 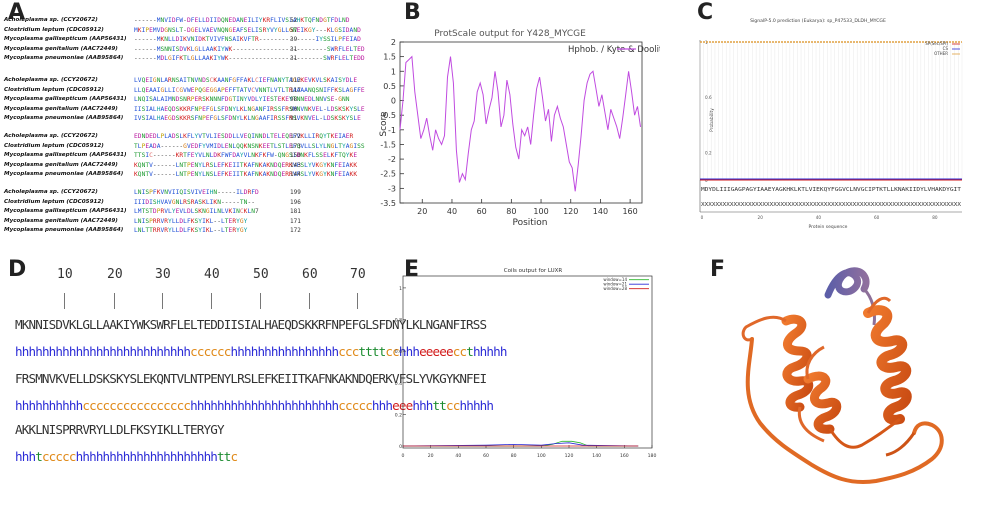 What do you see at coordinates (65, 211) in the screenshot?
I see `alignment-species-name: Mycoplasma gallisepticum (AAP56431)` at bounding box center [65, 211].